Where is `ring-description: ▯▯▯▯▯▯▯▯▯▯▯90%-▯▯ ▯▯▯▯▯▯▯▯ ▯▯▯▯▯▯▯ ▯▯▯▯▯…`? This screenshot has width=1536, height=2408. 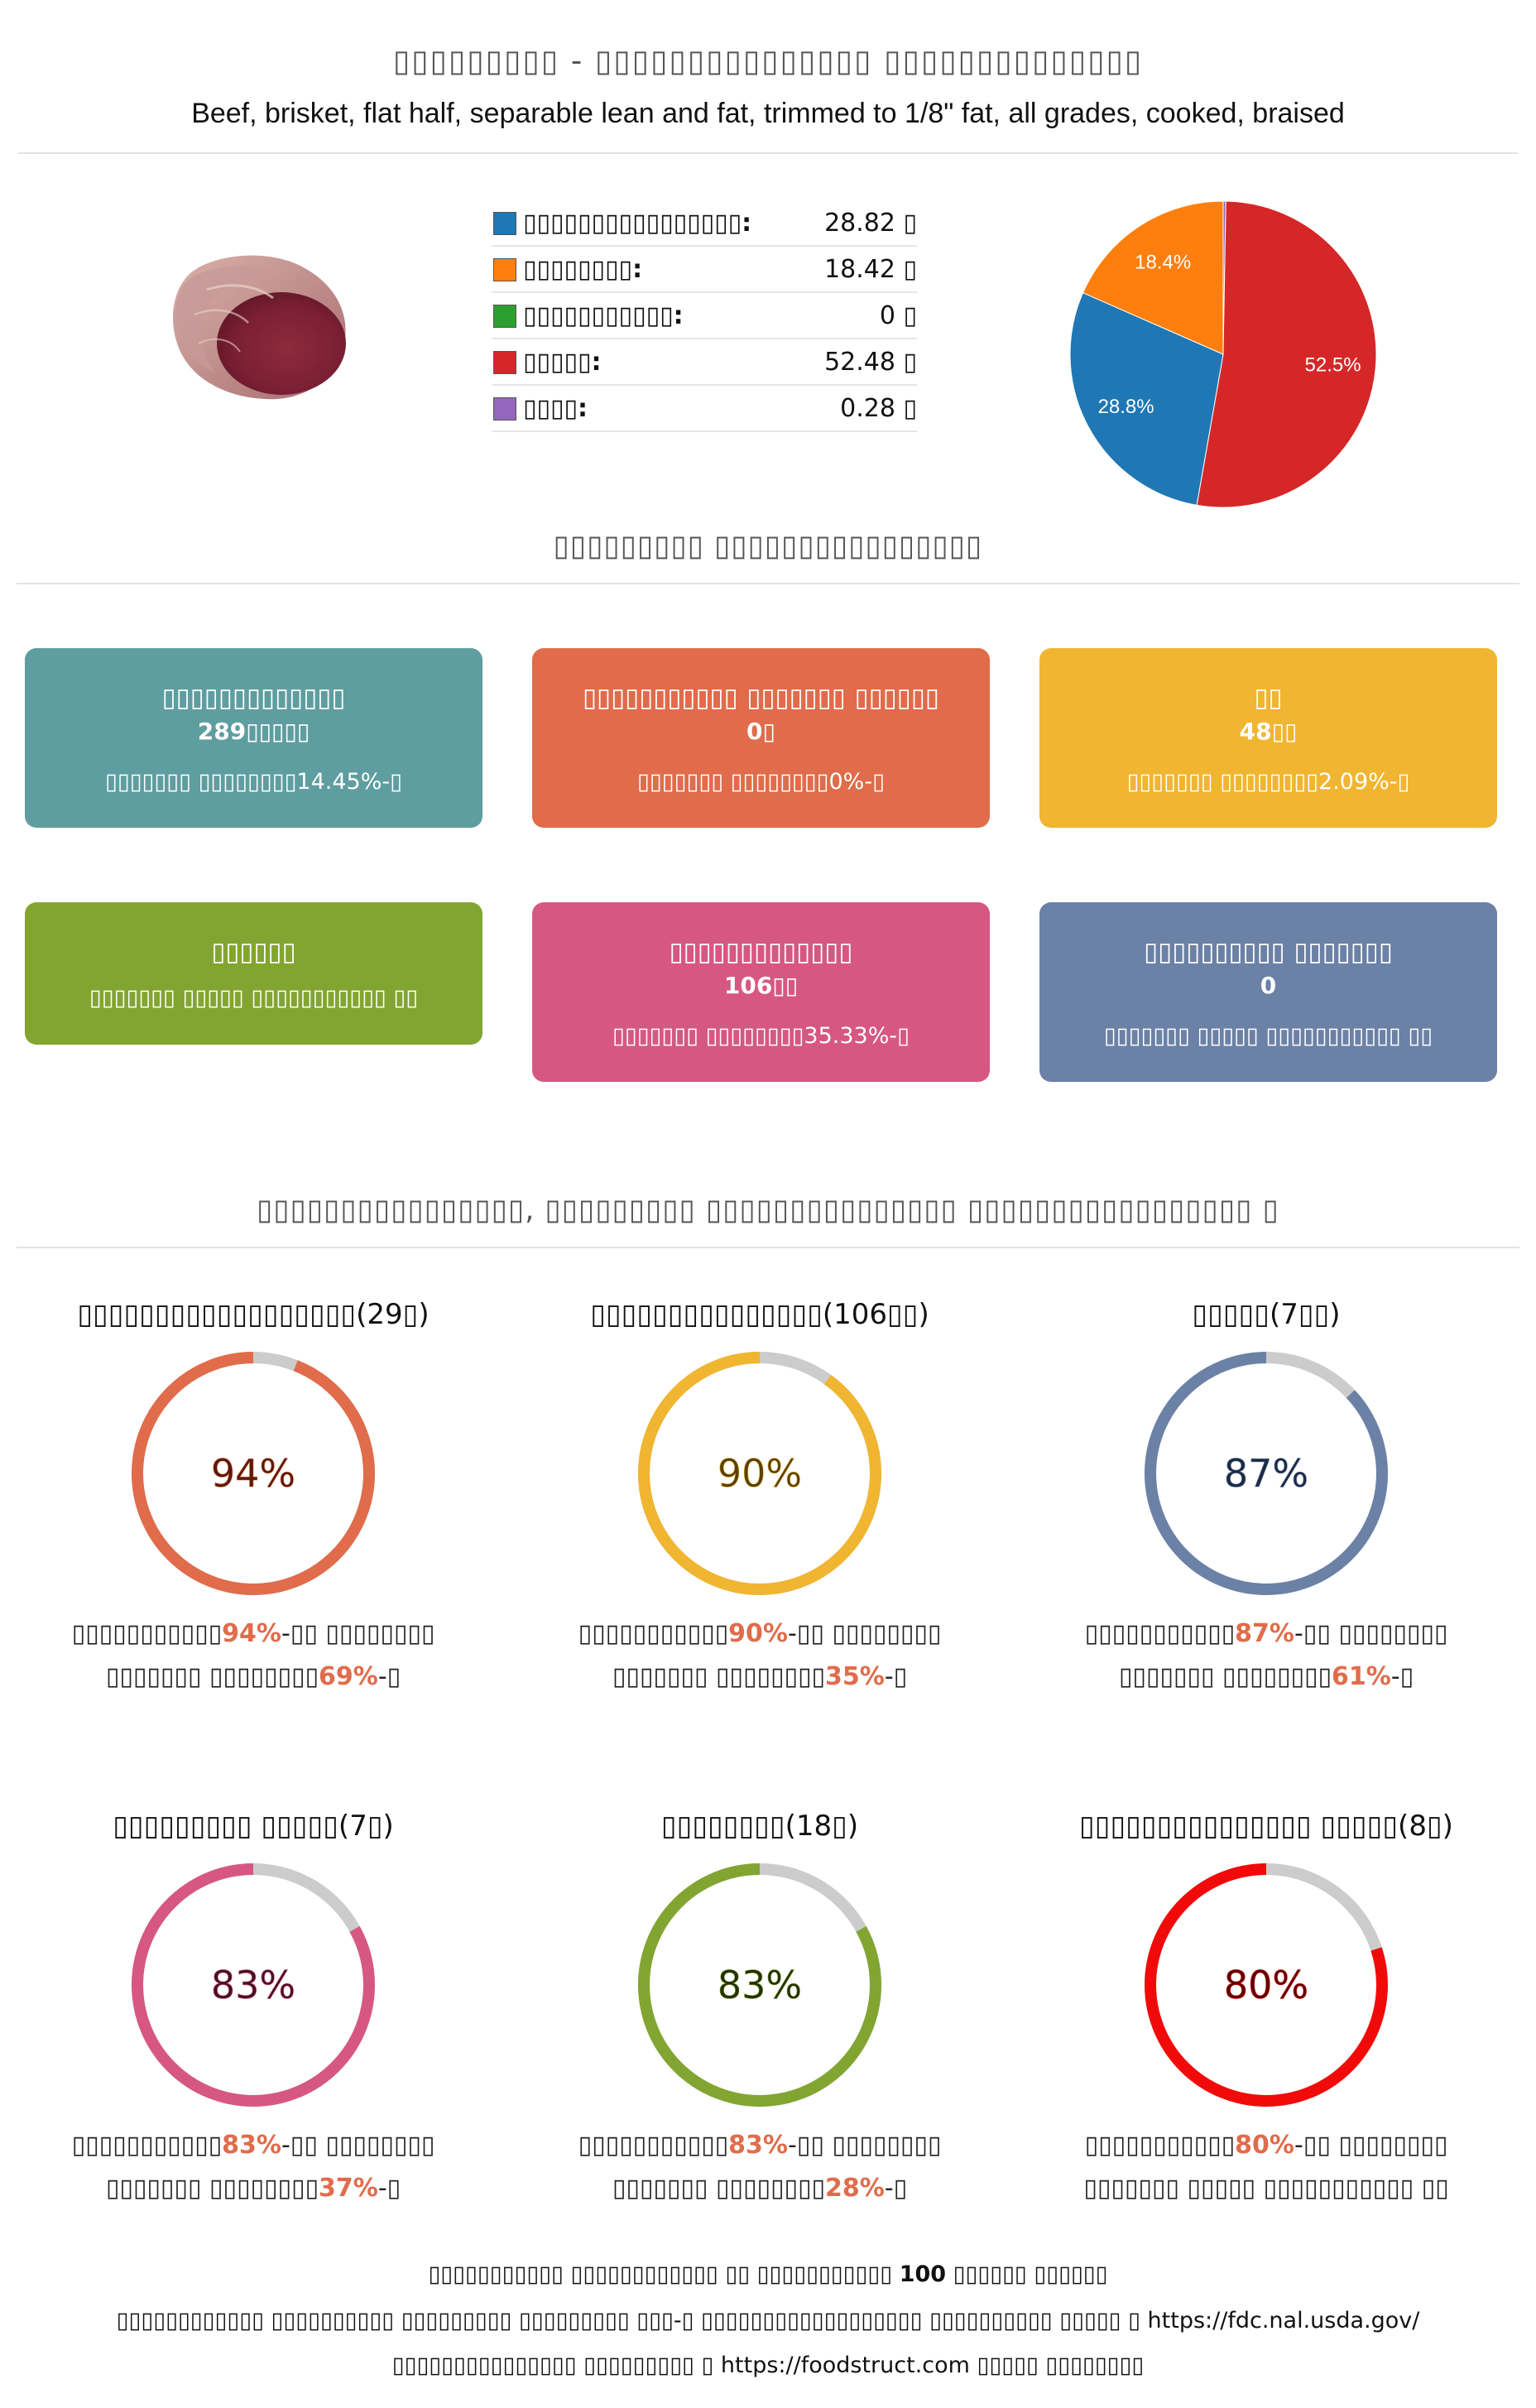
ring-description: ▯▯▯▯▯▯▯▯▯▯▯90%-▯▯ ▯▯▯▯▯▯▯▯ ▯▯▯▯▯▯▯ ▯▯▯▯▯… is located at coordinates (759, 1656).